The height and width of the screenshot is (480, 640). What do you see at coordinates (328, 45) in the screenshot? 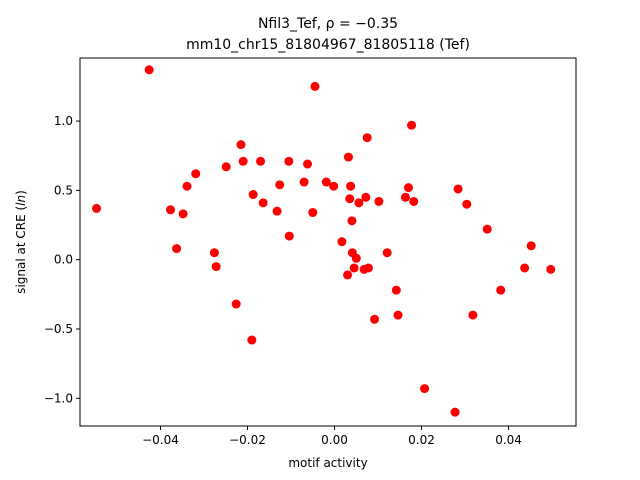
I see `chart-title-line2: mm10_chr15_81804967_81805118 (Tef)` at bounding box center [328, 45].